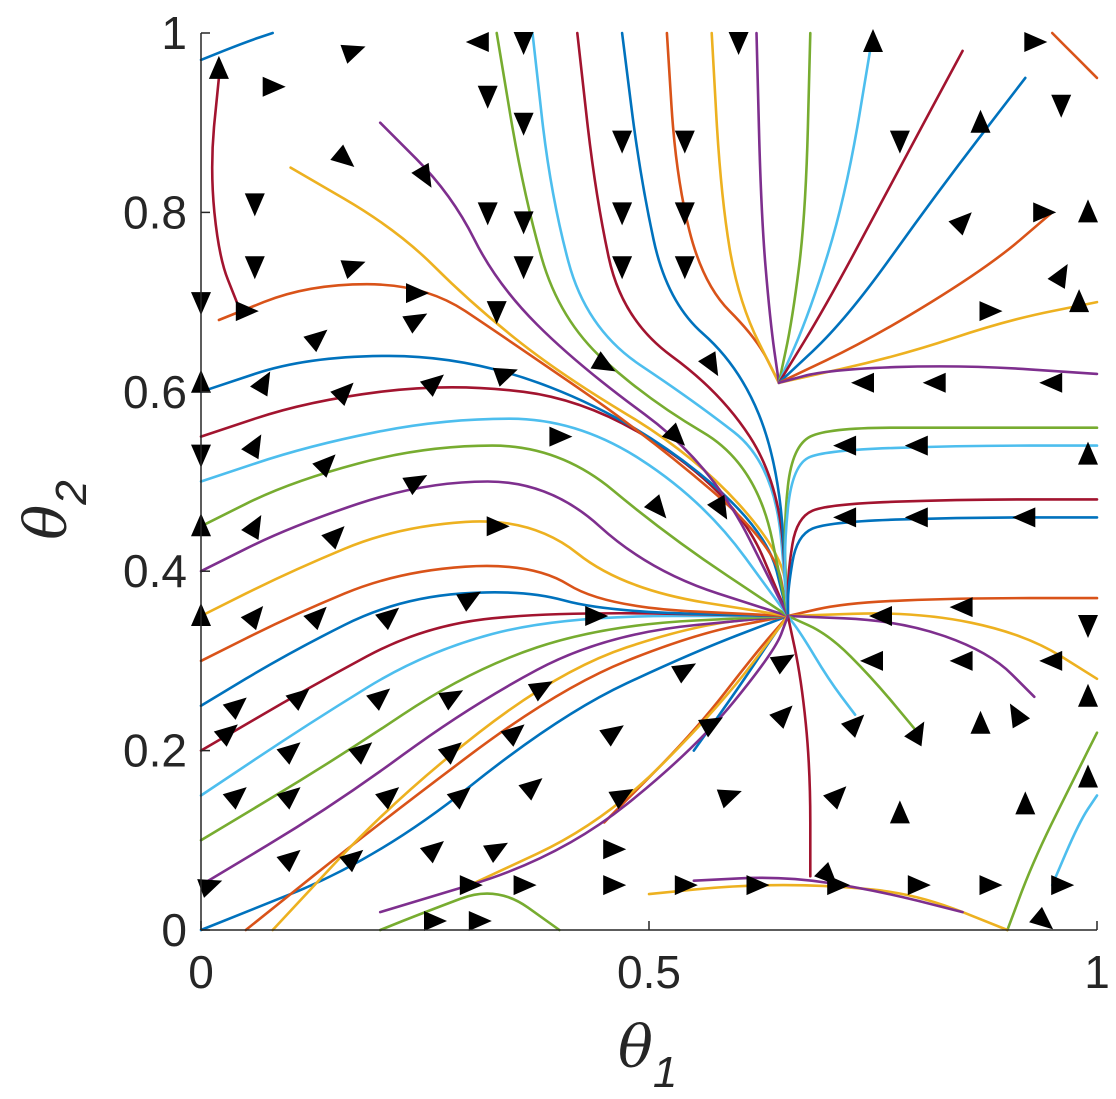 The height and width of the screenshot is (1099, 1116). Describe the element at coordinates (54, 509) in the screenshot. I see `y-axis-label-group: θ2` at that location.